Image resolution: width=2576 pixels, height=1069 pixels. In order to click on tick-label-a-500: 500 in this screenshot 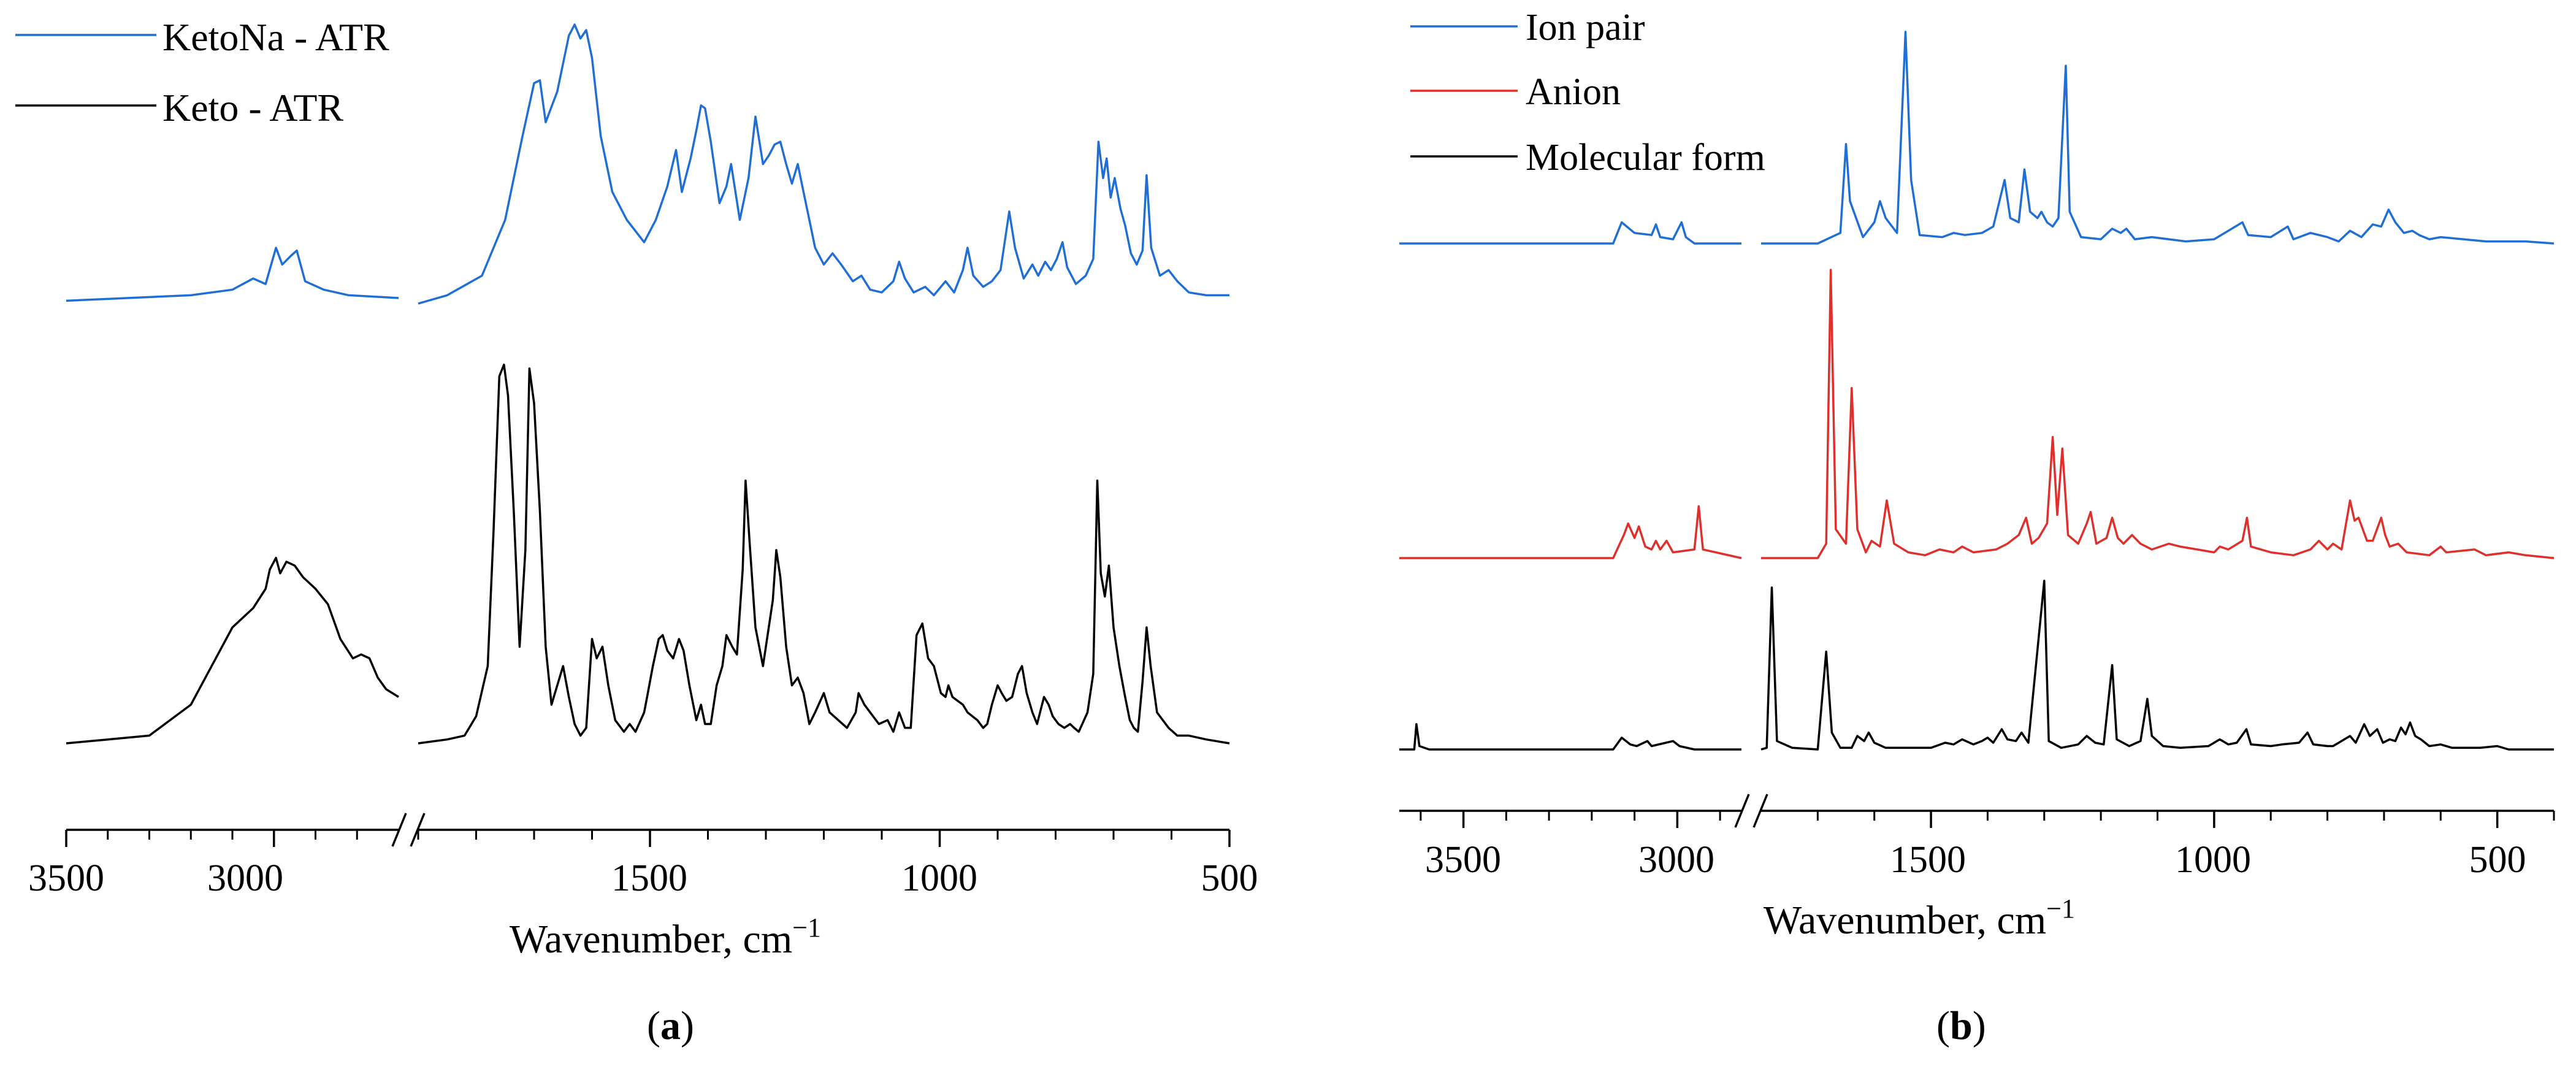, I will do `click(1229, 878)`.